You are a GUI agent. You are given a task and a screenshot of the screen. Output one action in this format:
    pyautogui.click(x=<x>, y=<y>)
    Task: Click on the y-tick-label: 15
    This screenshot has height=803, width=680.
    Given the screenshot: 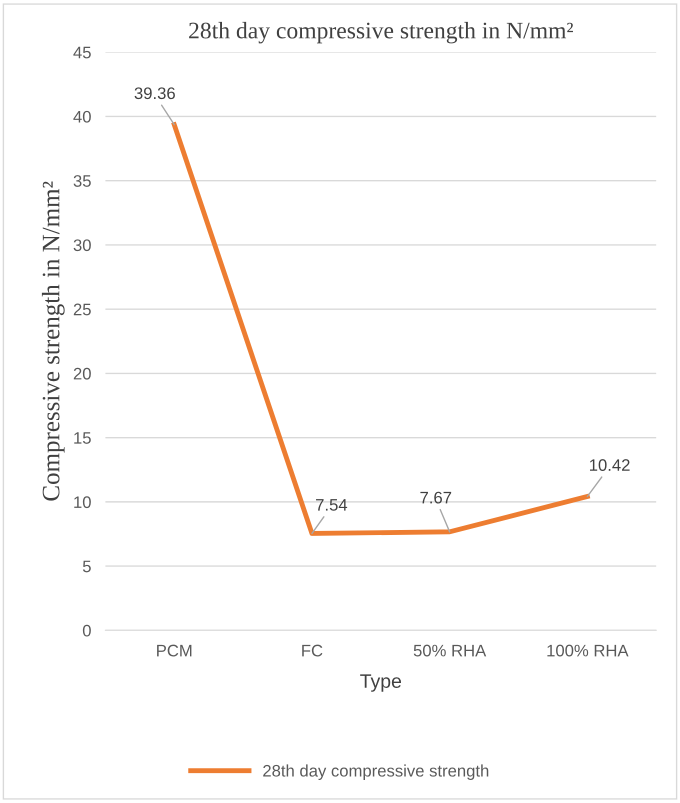 What is the action you would take?
    pyautogui.click(x=82, y=438)
    